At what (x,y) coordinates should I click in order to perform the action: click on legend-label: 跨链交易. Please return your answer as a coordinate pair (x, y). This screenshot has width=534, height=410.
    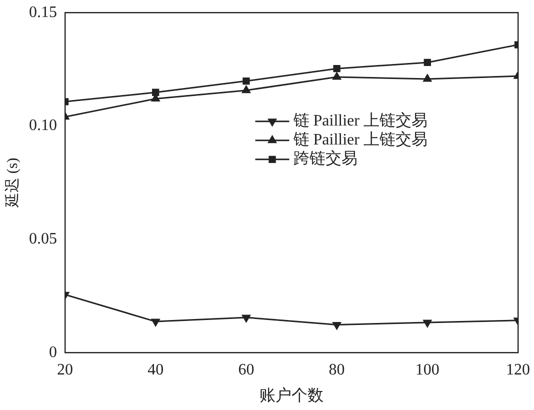
    Looking at the image, I should click on (325, 159).